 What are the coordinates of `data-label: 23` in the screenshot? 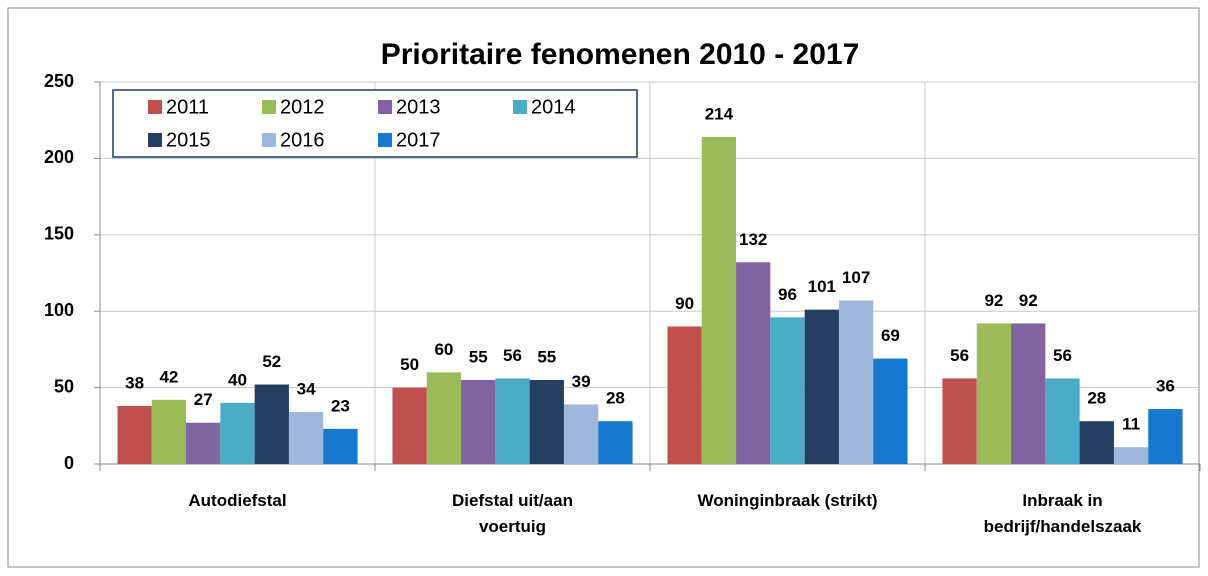 It's located at (340, 405).